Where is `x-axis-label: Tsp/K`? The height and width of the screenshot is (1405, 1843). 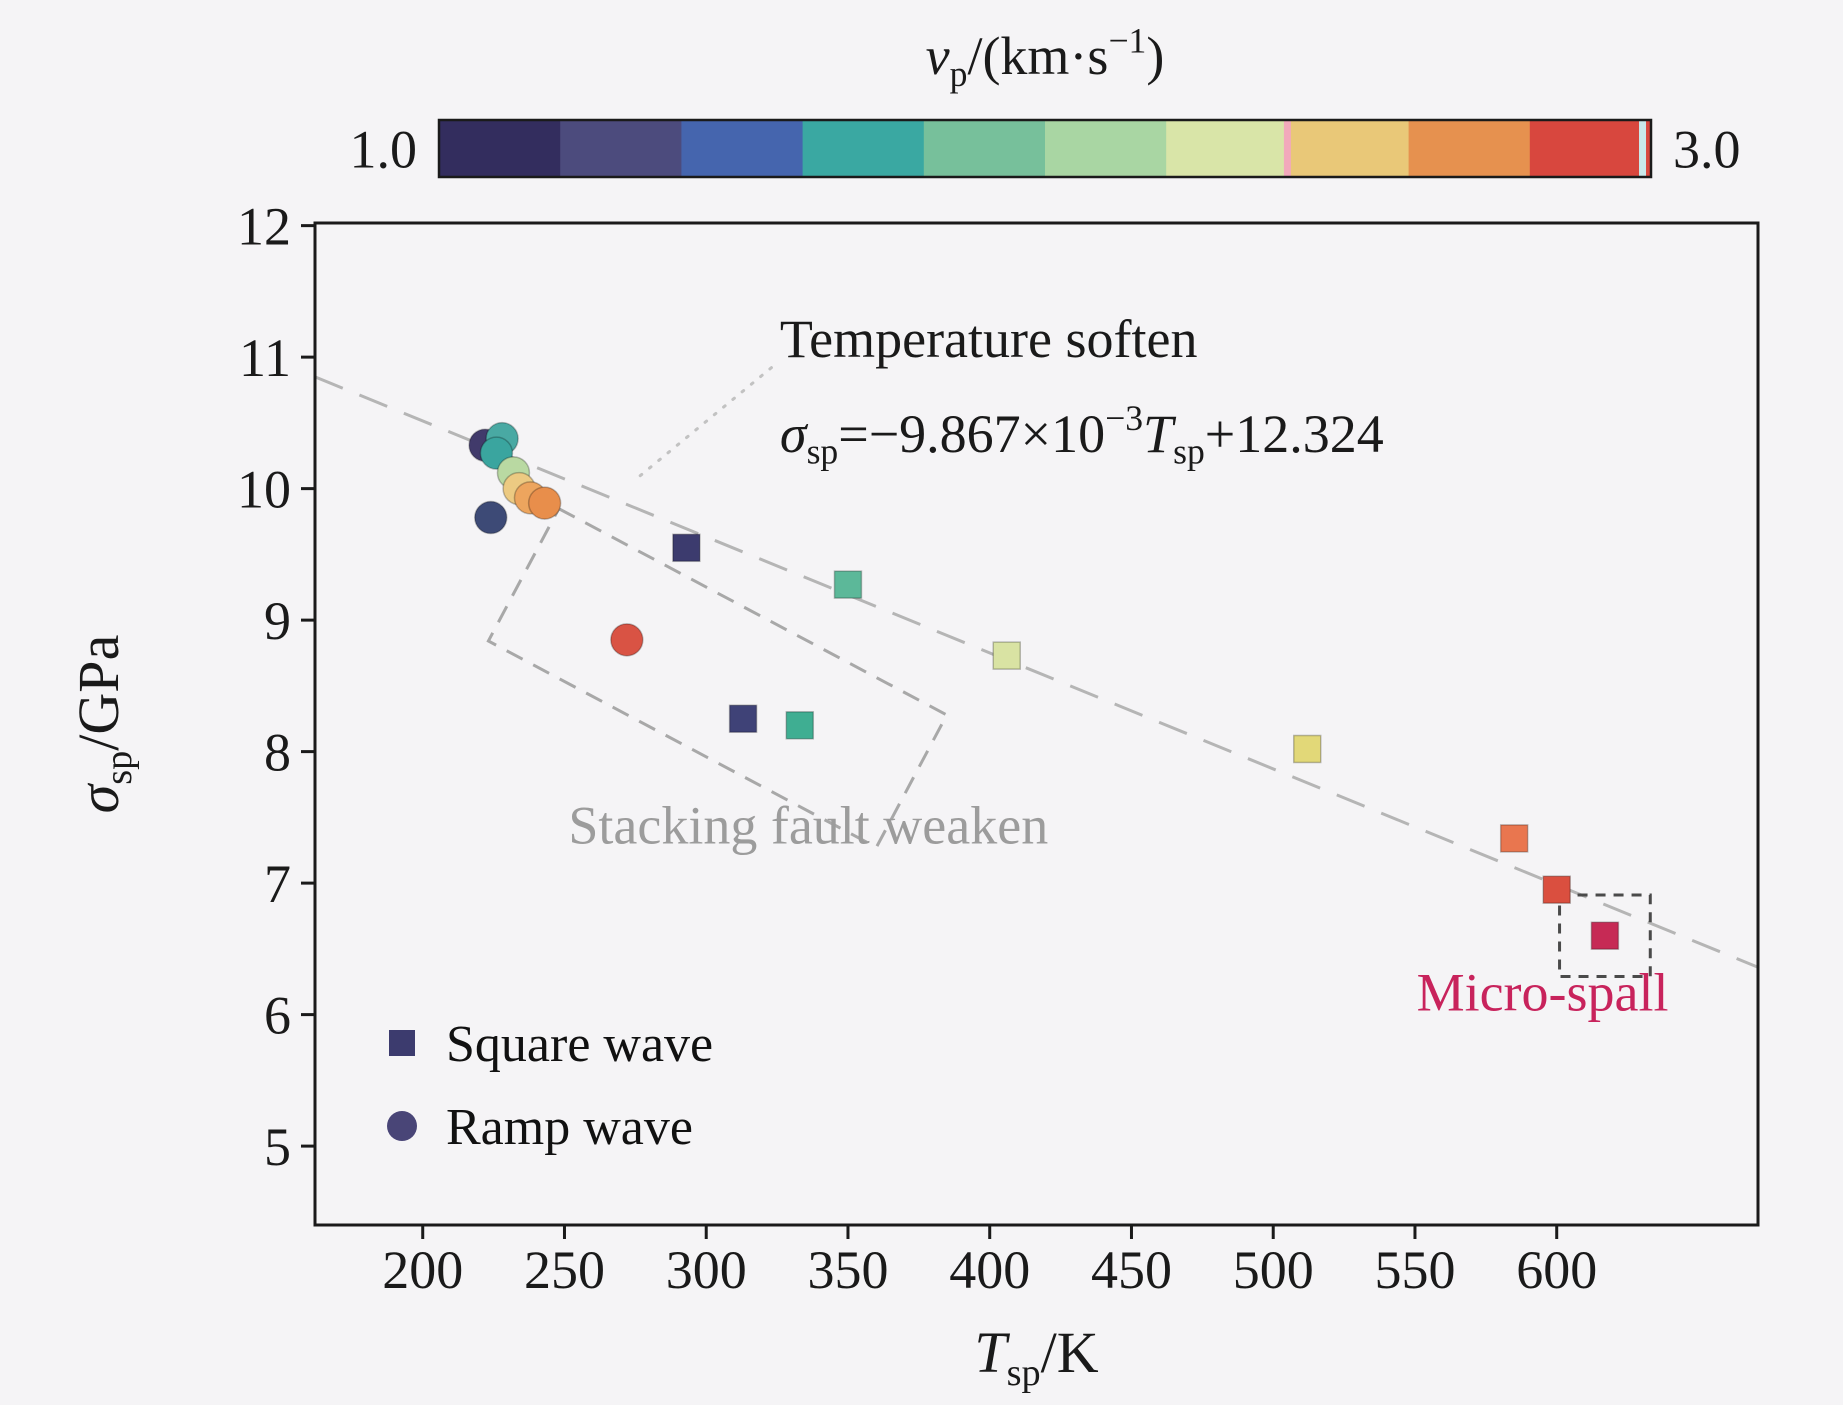 x-axis-label: Tsp/K is located at coordinates (1036, 1357).